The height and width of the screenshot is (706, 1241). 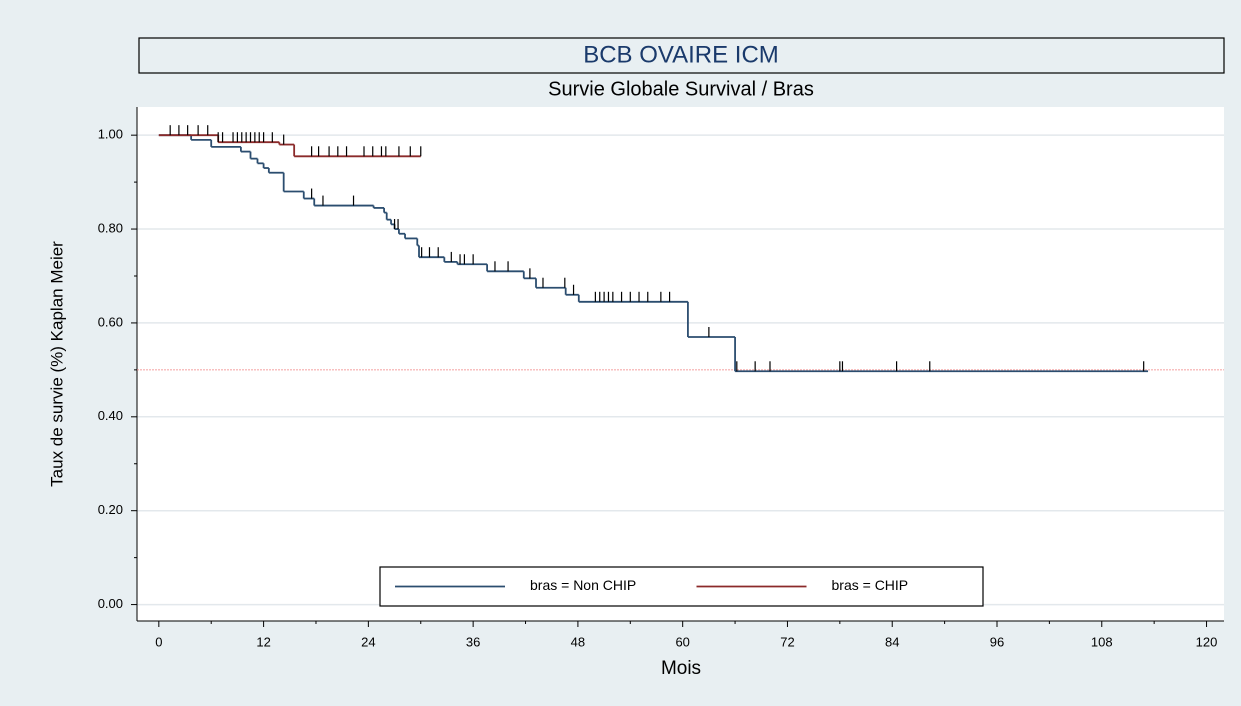 I want to click on x-tick-label: 48, so click(x=578, y=641).